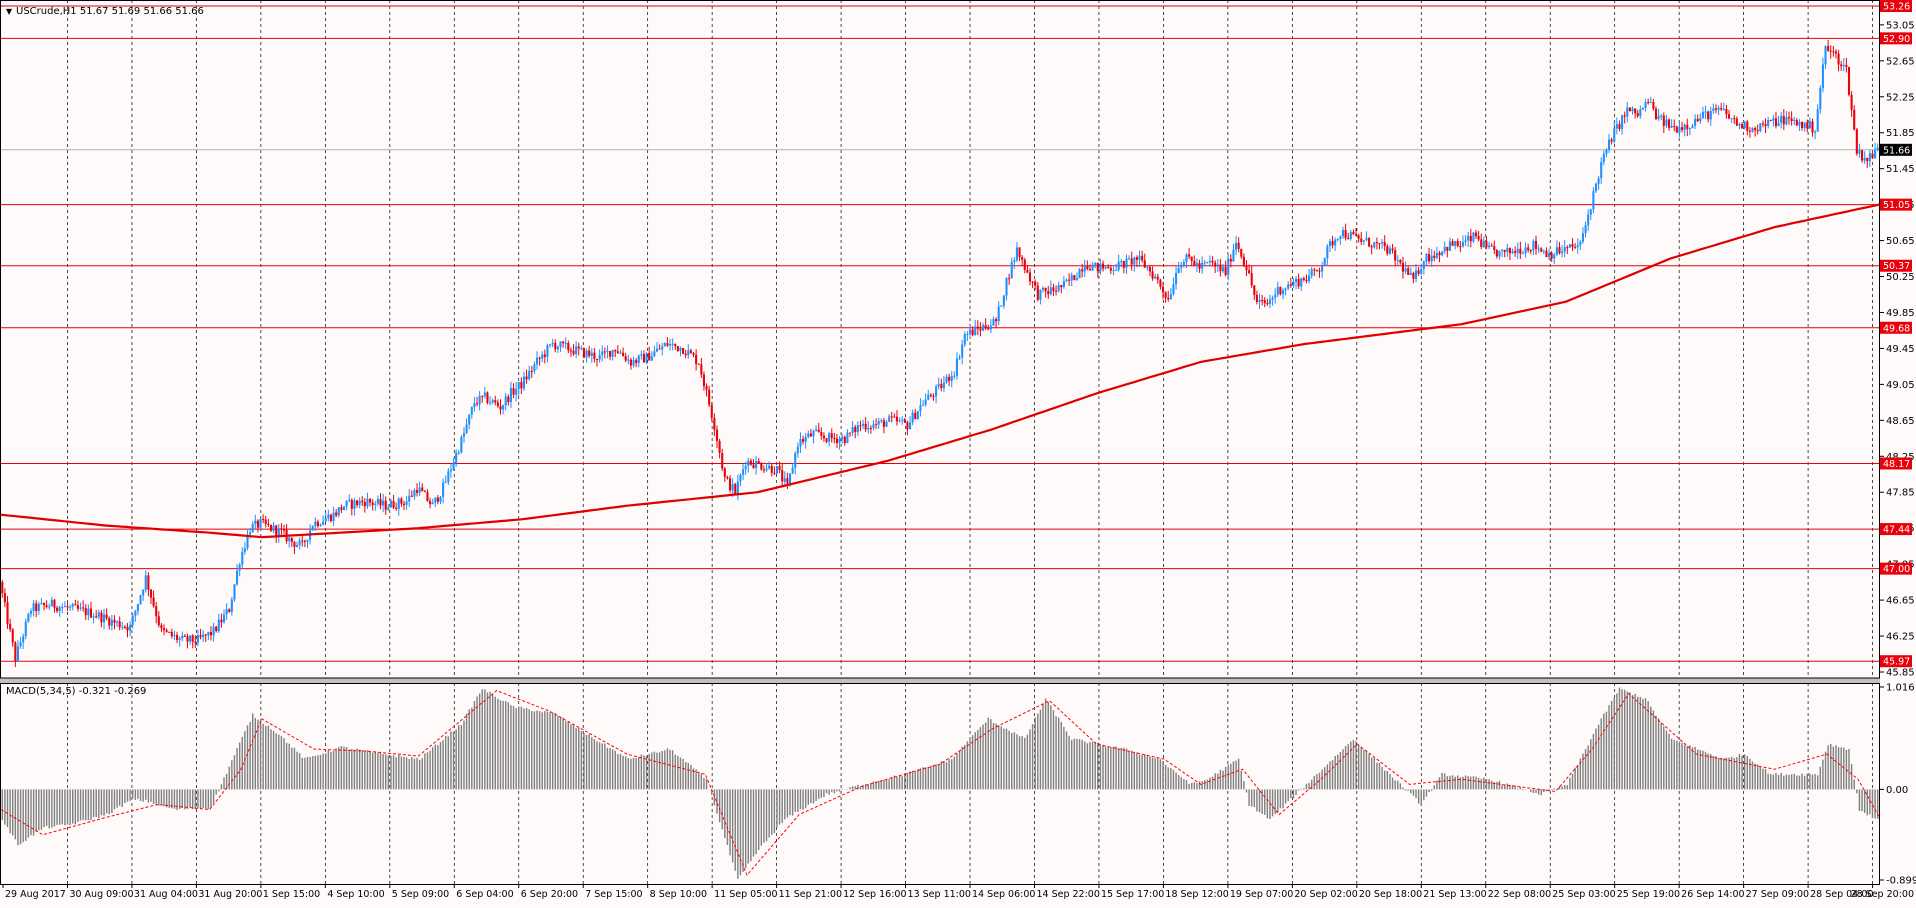 This screenshot has height=908, width=1916. Describe the element at coordinates (1882, 894) in the screenshot. I see `x-tick-label: 28 Sep 20:00` at that location.